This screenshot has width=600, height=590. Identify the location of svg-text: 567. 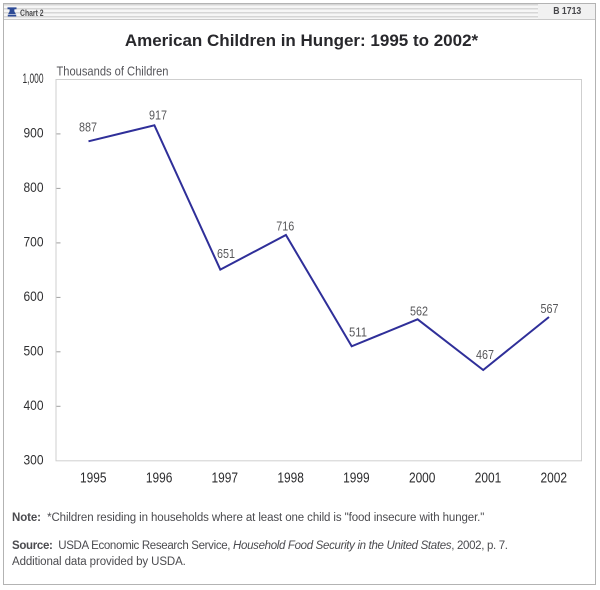
(550, 308).